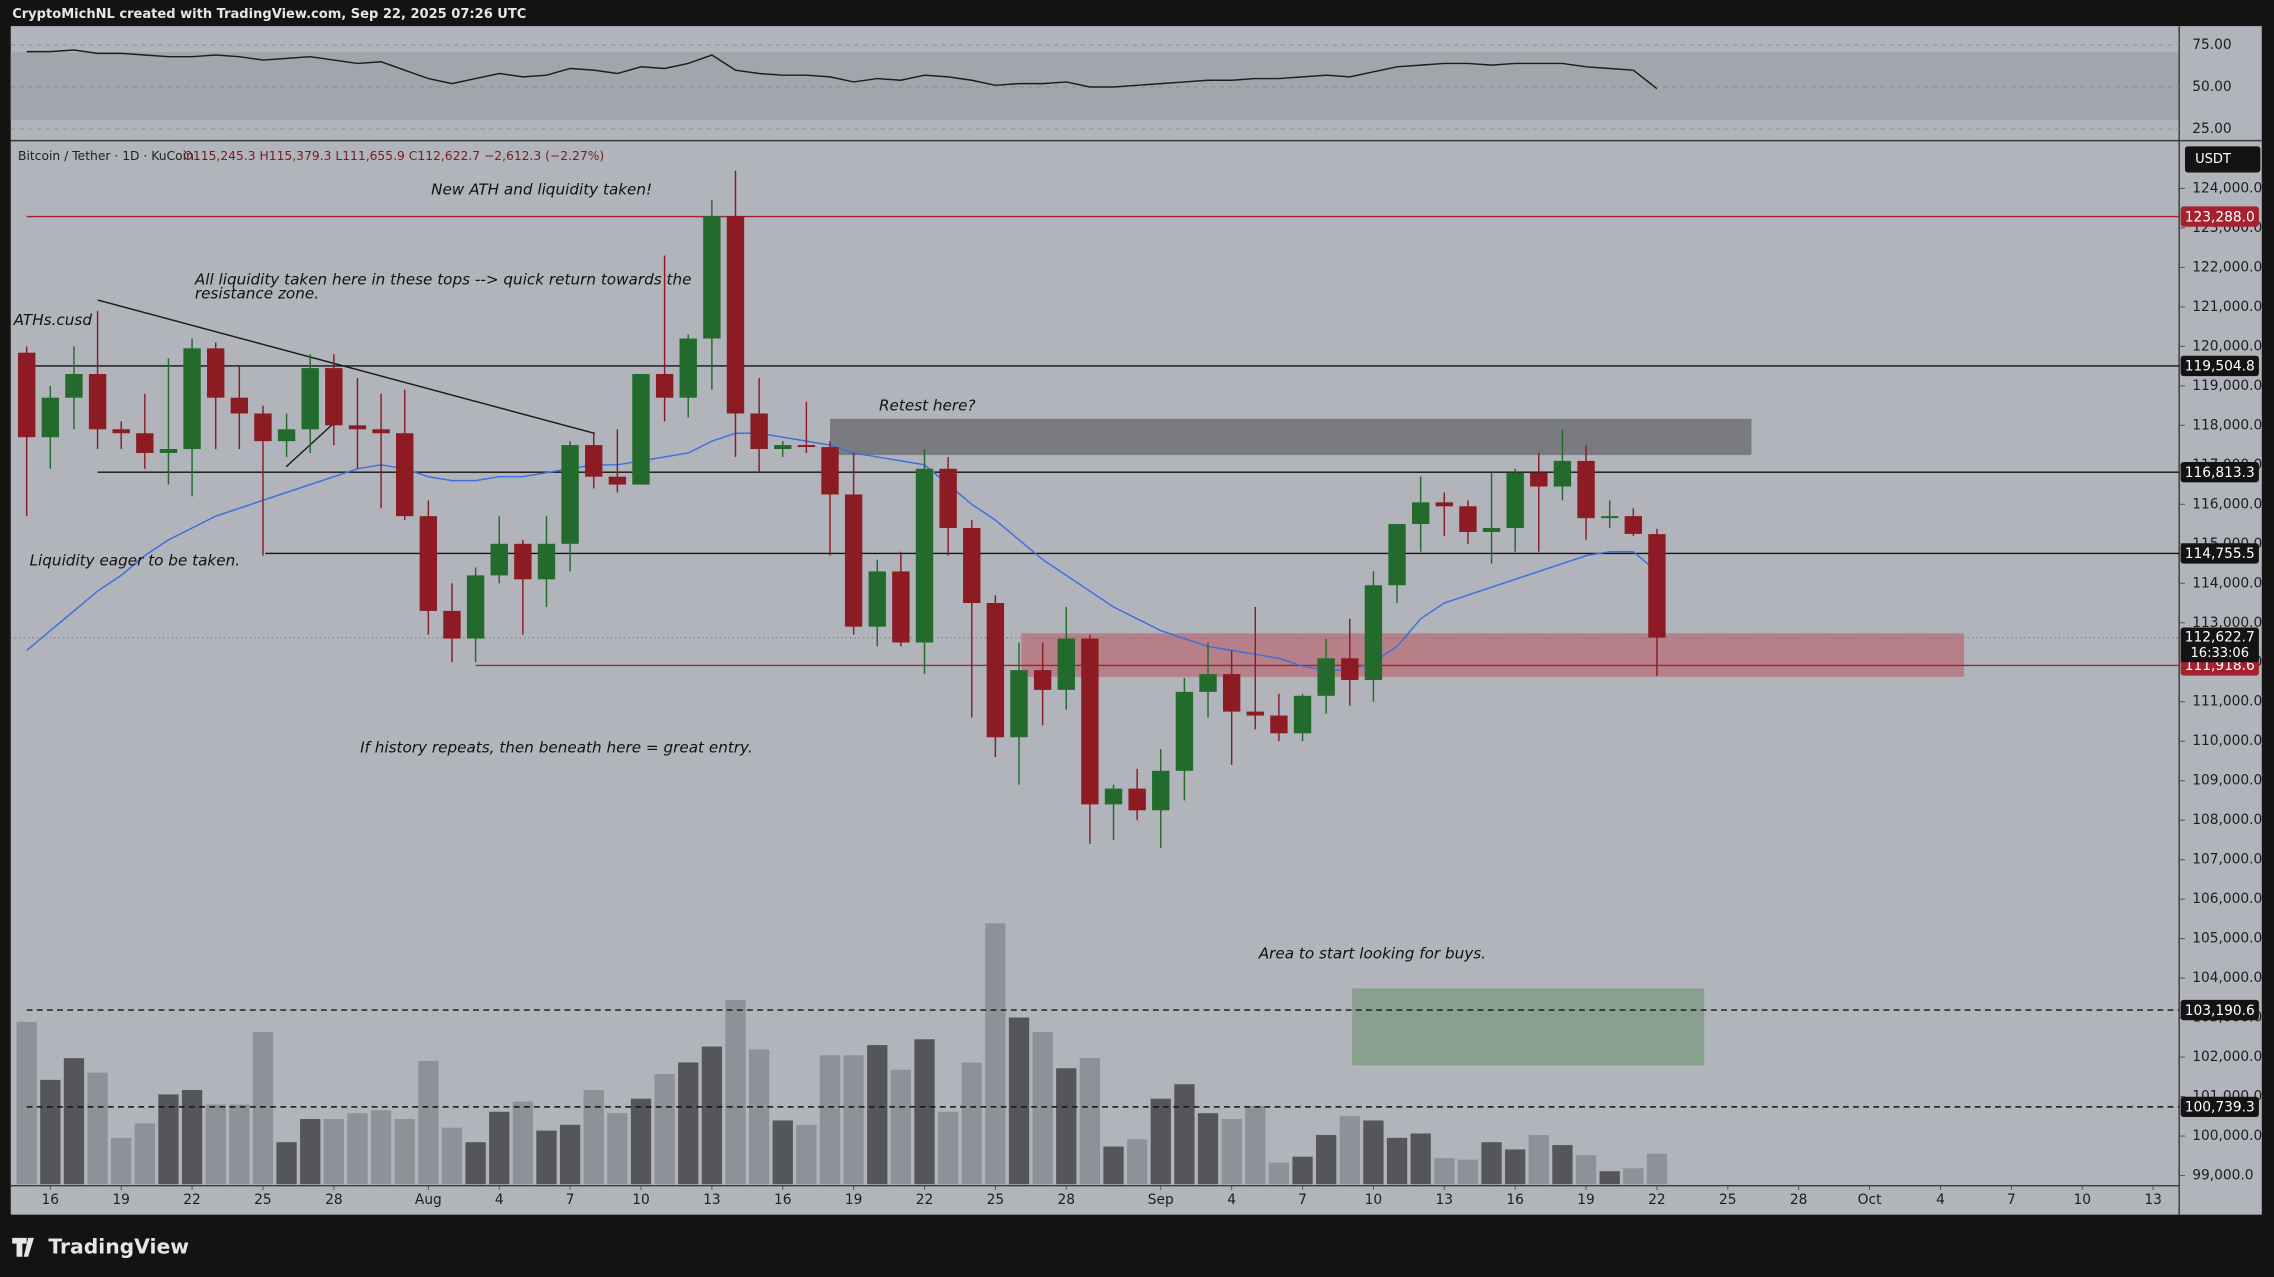  I want to click on y-tick-label: 111,000.0, so click(2227, 702).